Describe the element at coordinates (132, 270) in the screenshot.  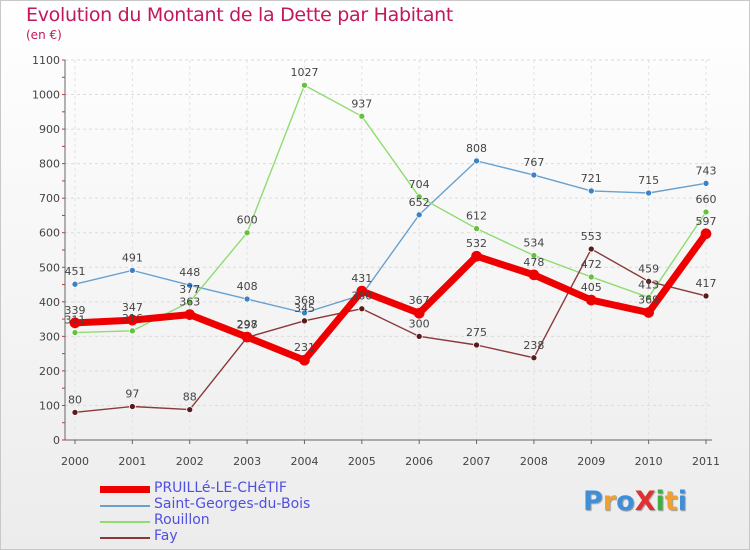
I see `series-0-point-2001` at that location.